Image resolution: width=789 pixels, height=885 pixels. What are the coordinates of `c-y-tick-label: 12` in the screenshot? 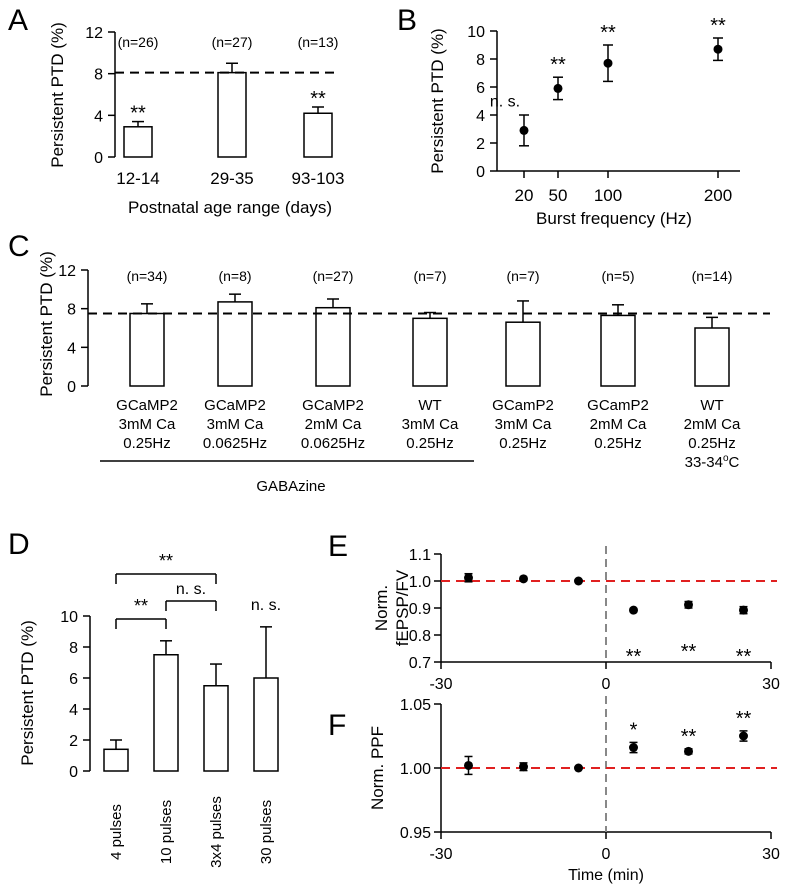 It's located at (67, 271).